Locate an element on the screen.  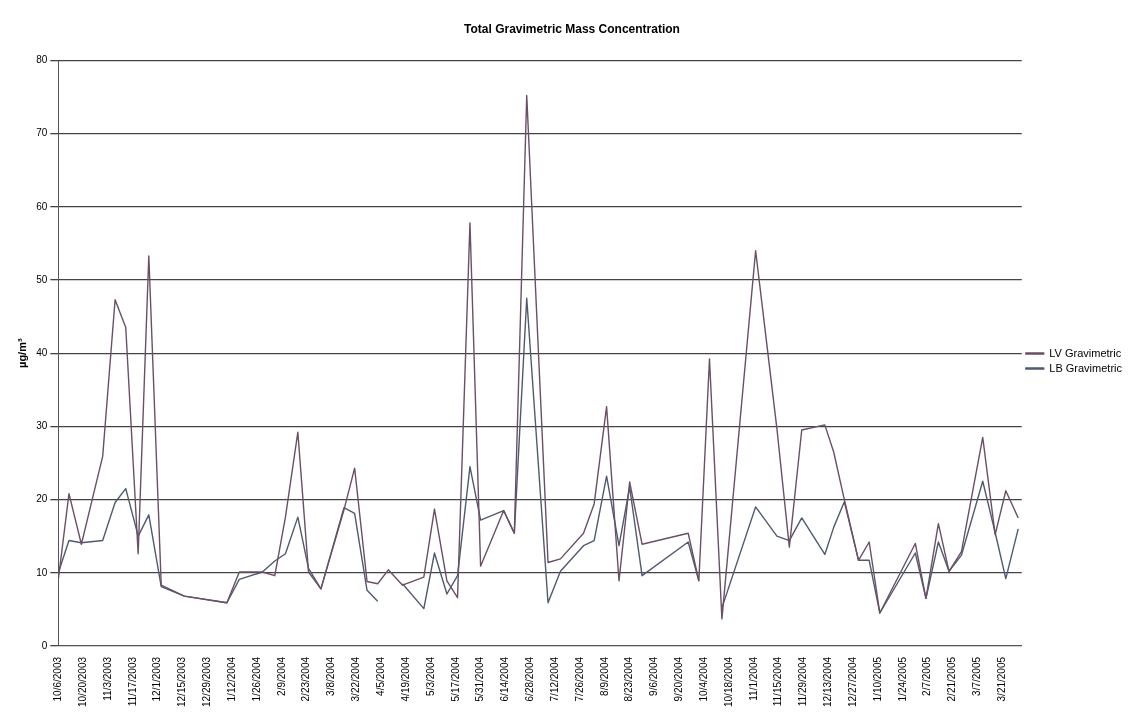
x-tick-label: 11/15/2004 is located at coordinates (778, 681).